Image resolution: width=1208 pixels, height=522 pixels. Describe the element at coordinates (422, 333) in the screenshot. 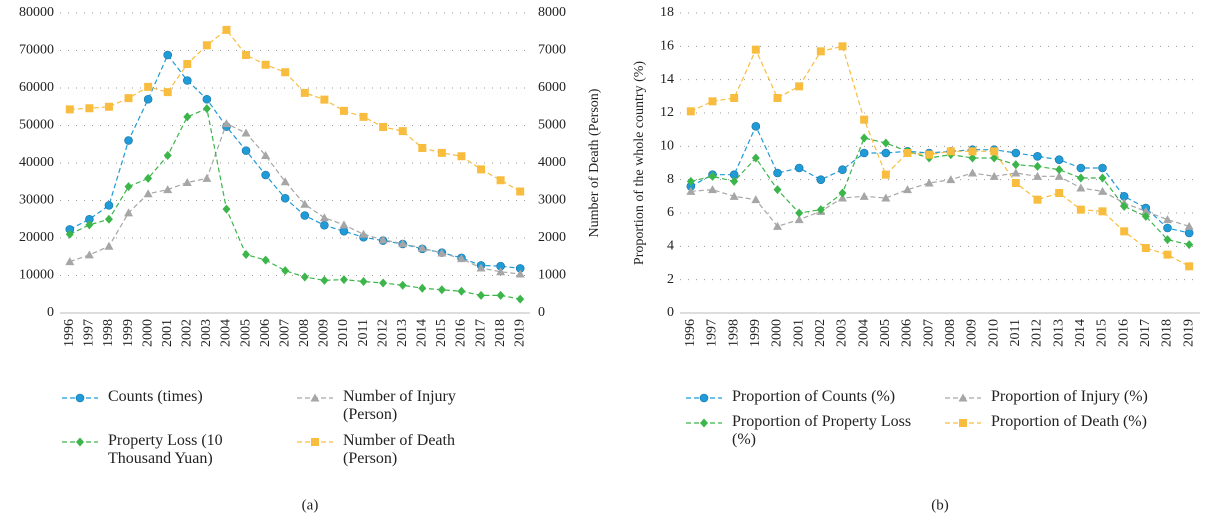

I see `x-tick-label: 2014` at that location.